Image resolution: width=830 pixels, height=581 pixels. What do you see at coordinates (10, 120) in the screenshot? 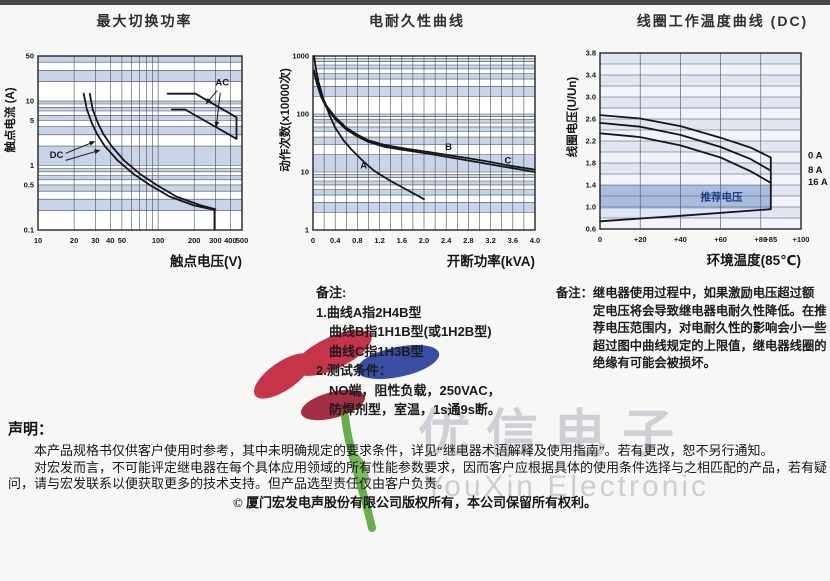
I see `svg-text: 触点电流 (A)` at bounding box center [10, 120].